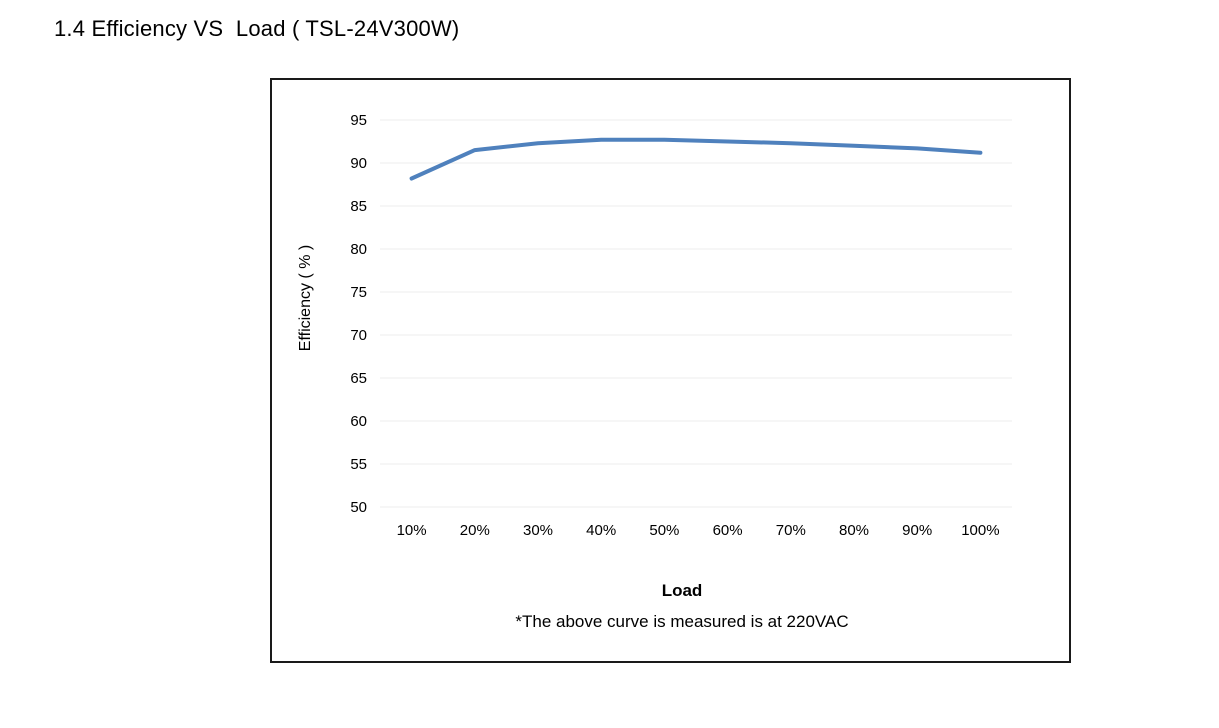 This screenshot has width=1219, height=728. Describe the element at coordinates (412, 530) in the screenshot. I see `x-tick-label: 10%` at that location.